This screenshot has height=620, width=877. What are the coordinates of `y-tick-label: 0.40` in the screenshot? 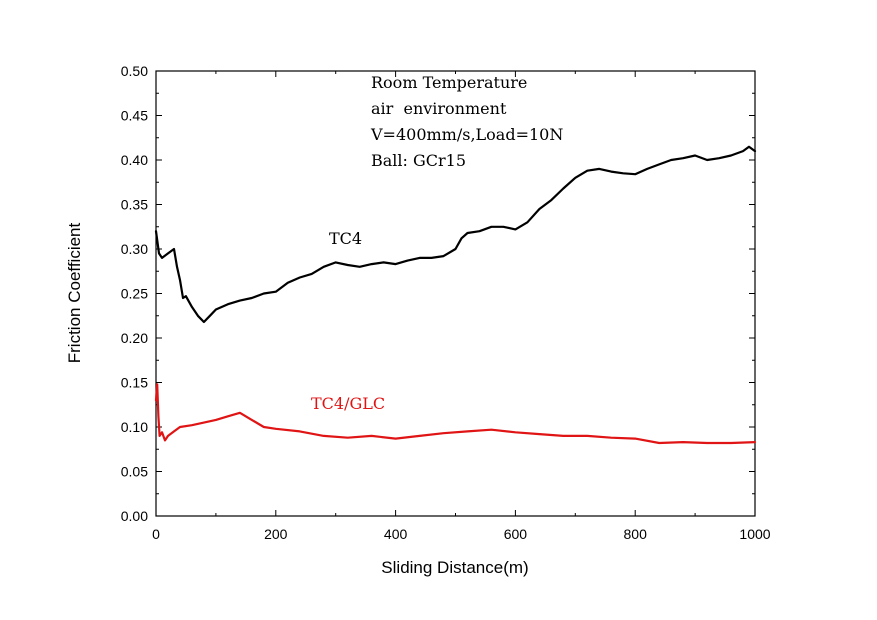 It's located at (134, 160).